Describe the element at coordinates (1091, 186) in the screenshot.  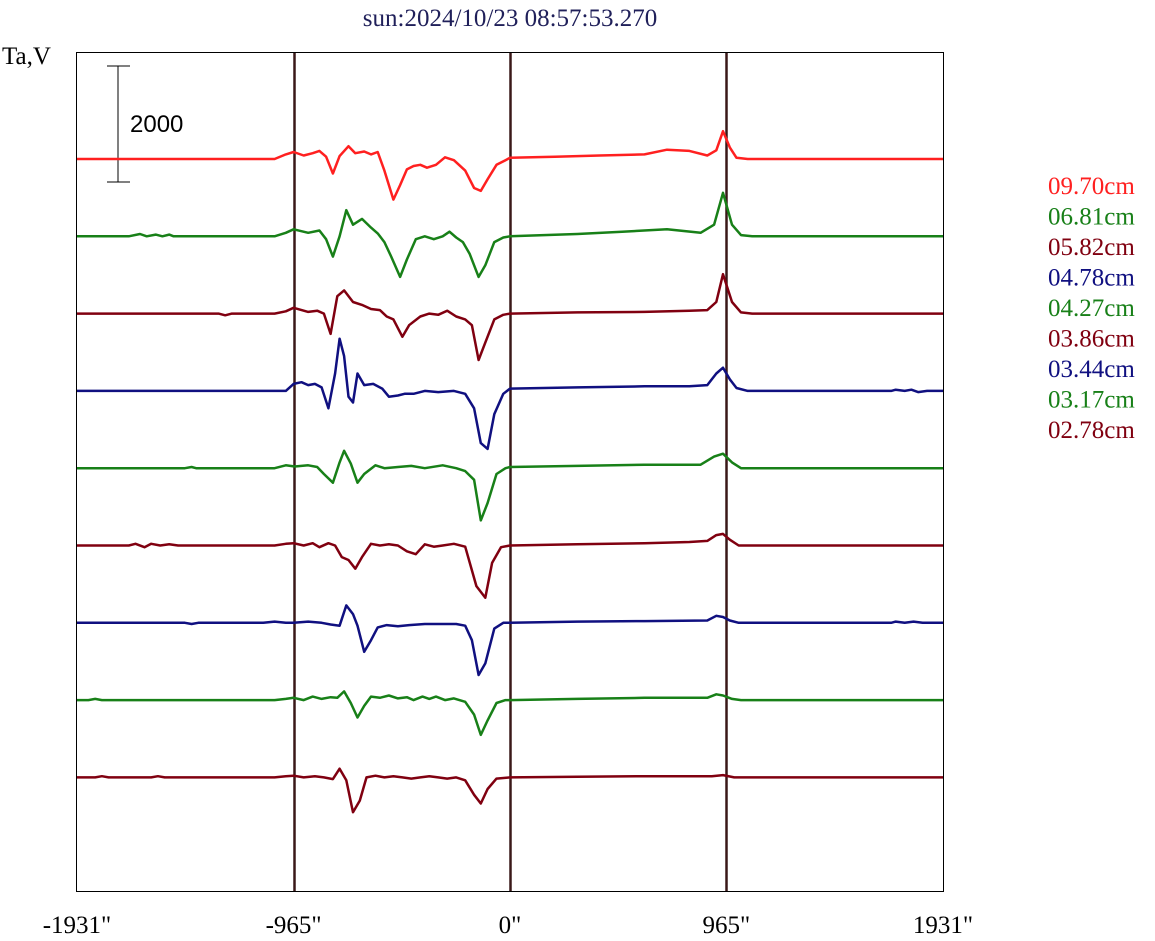
I see `legend-entry-0: 09.70cm` at that location.